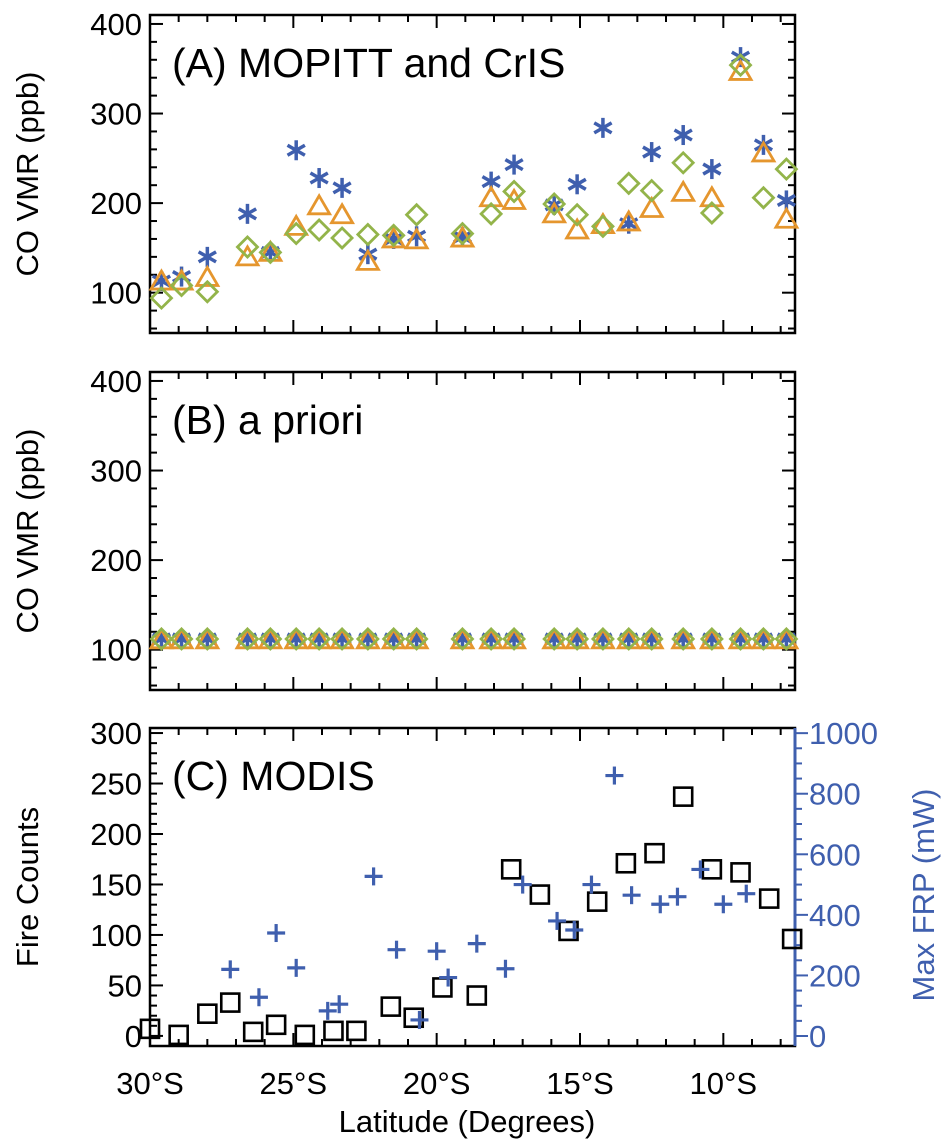 The image size is (942, 1146). I want to click on panel-title: (A) MOPITT and CrIS, so click(368, 63).